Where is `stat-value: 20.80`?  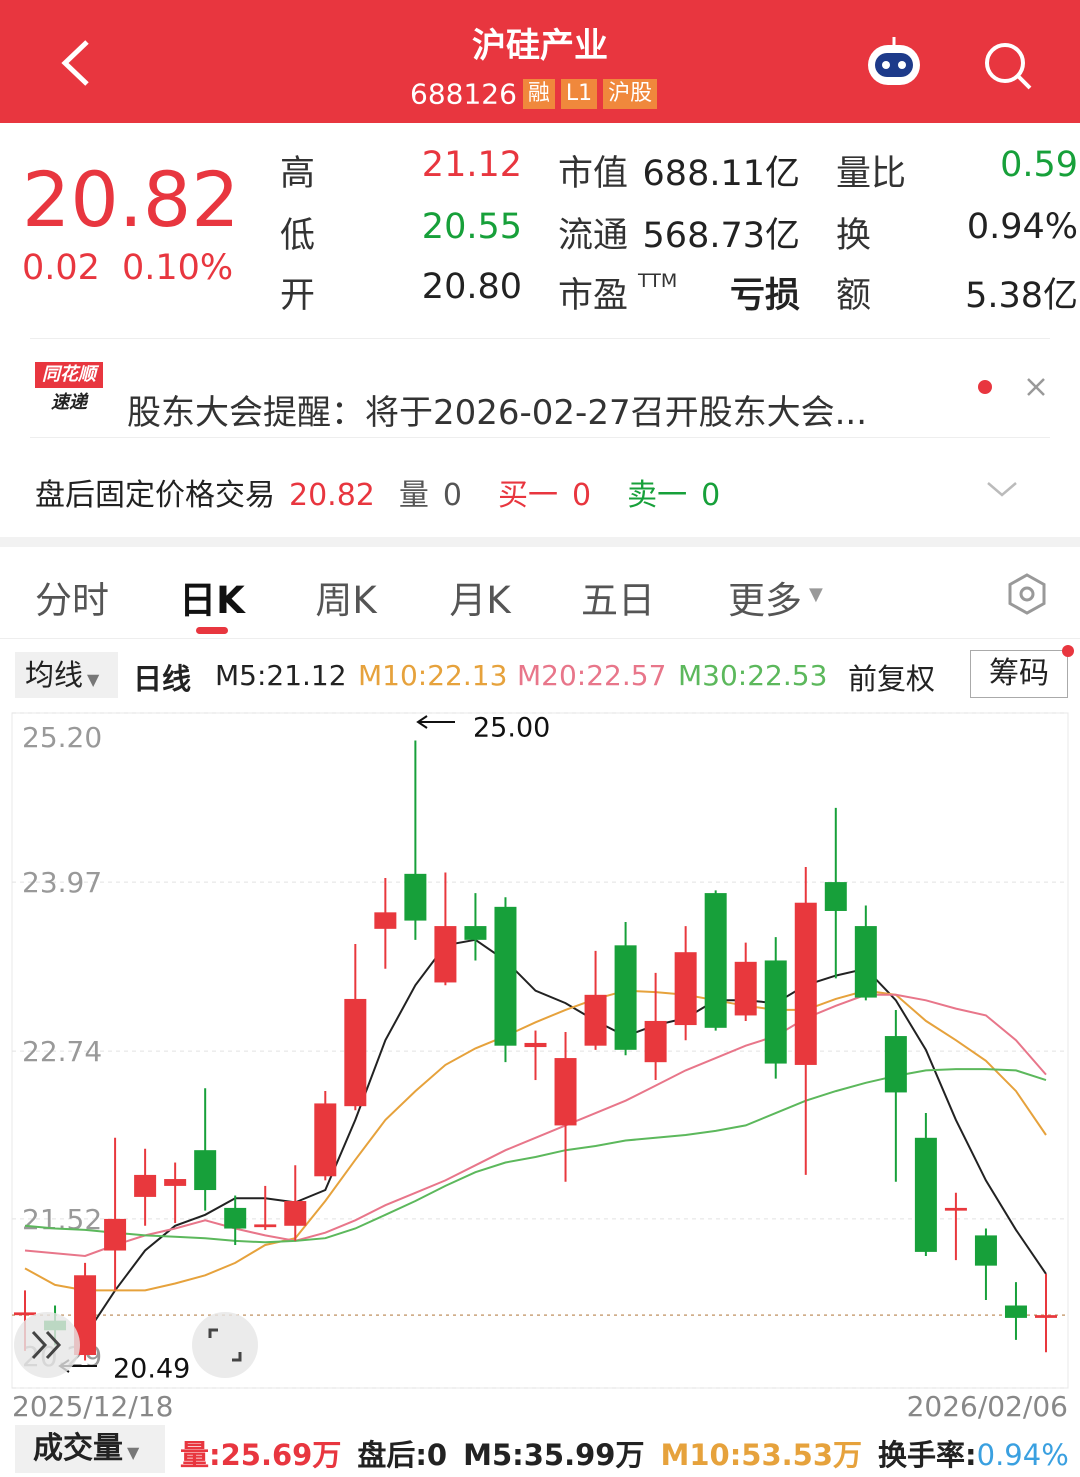 stat-value: 20.80 is located at coordinates (471, 287).